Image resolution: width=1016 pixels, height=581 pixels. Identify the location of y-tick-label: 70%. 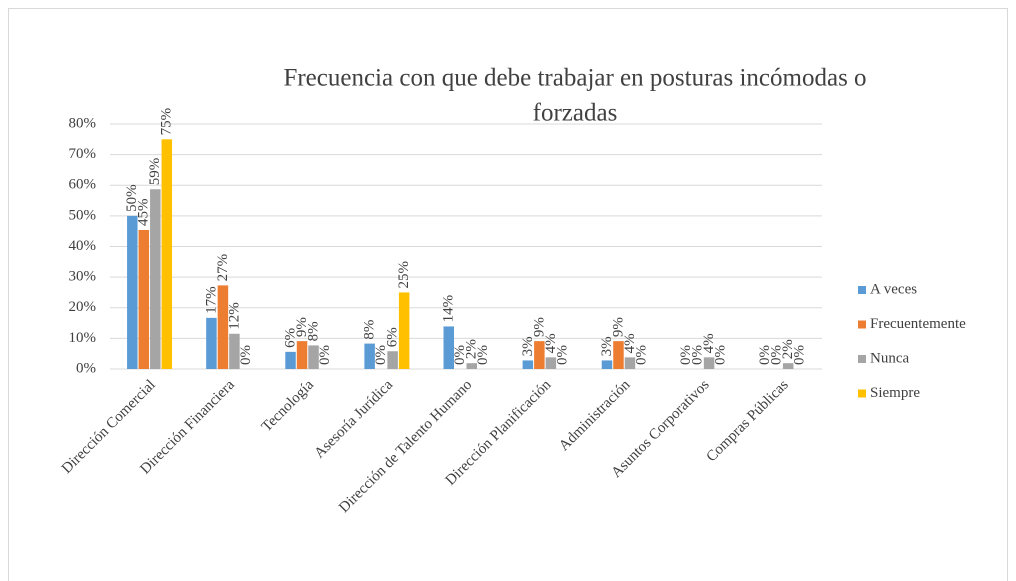
(83, 154).